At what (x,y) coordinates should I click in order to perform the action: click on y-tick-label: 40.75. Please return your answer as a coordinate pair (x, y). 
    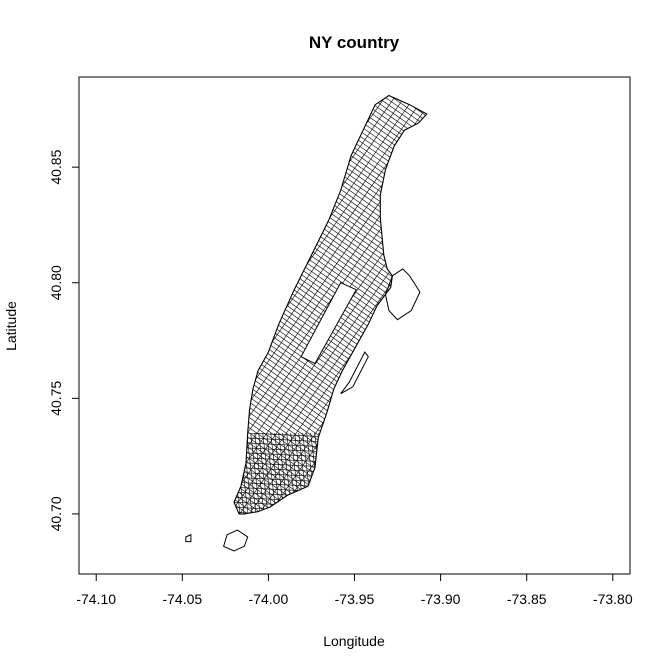
    Looking at the image, I should click on (56, 398).